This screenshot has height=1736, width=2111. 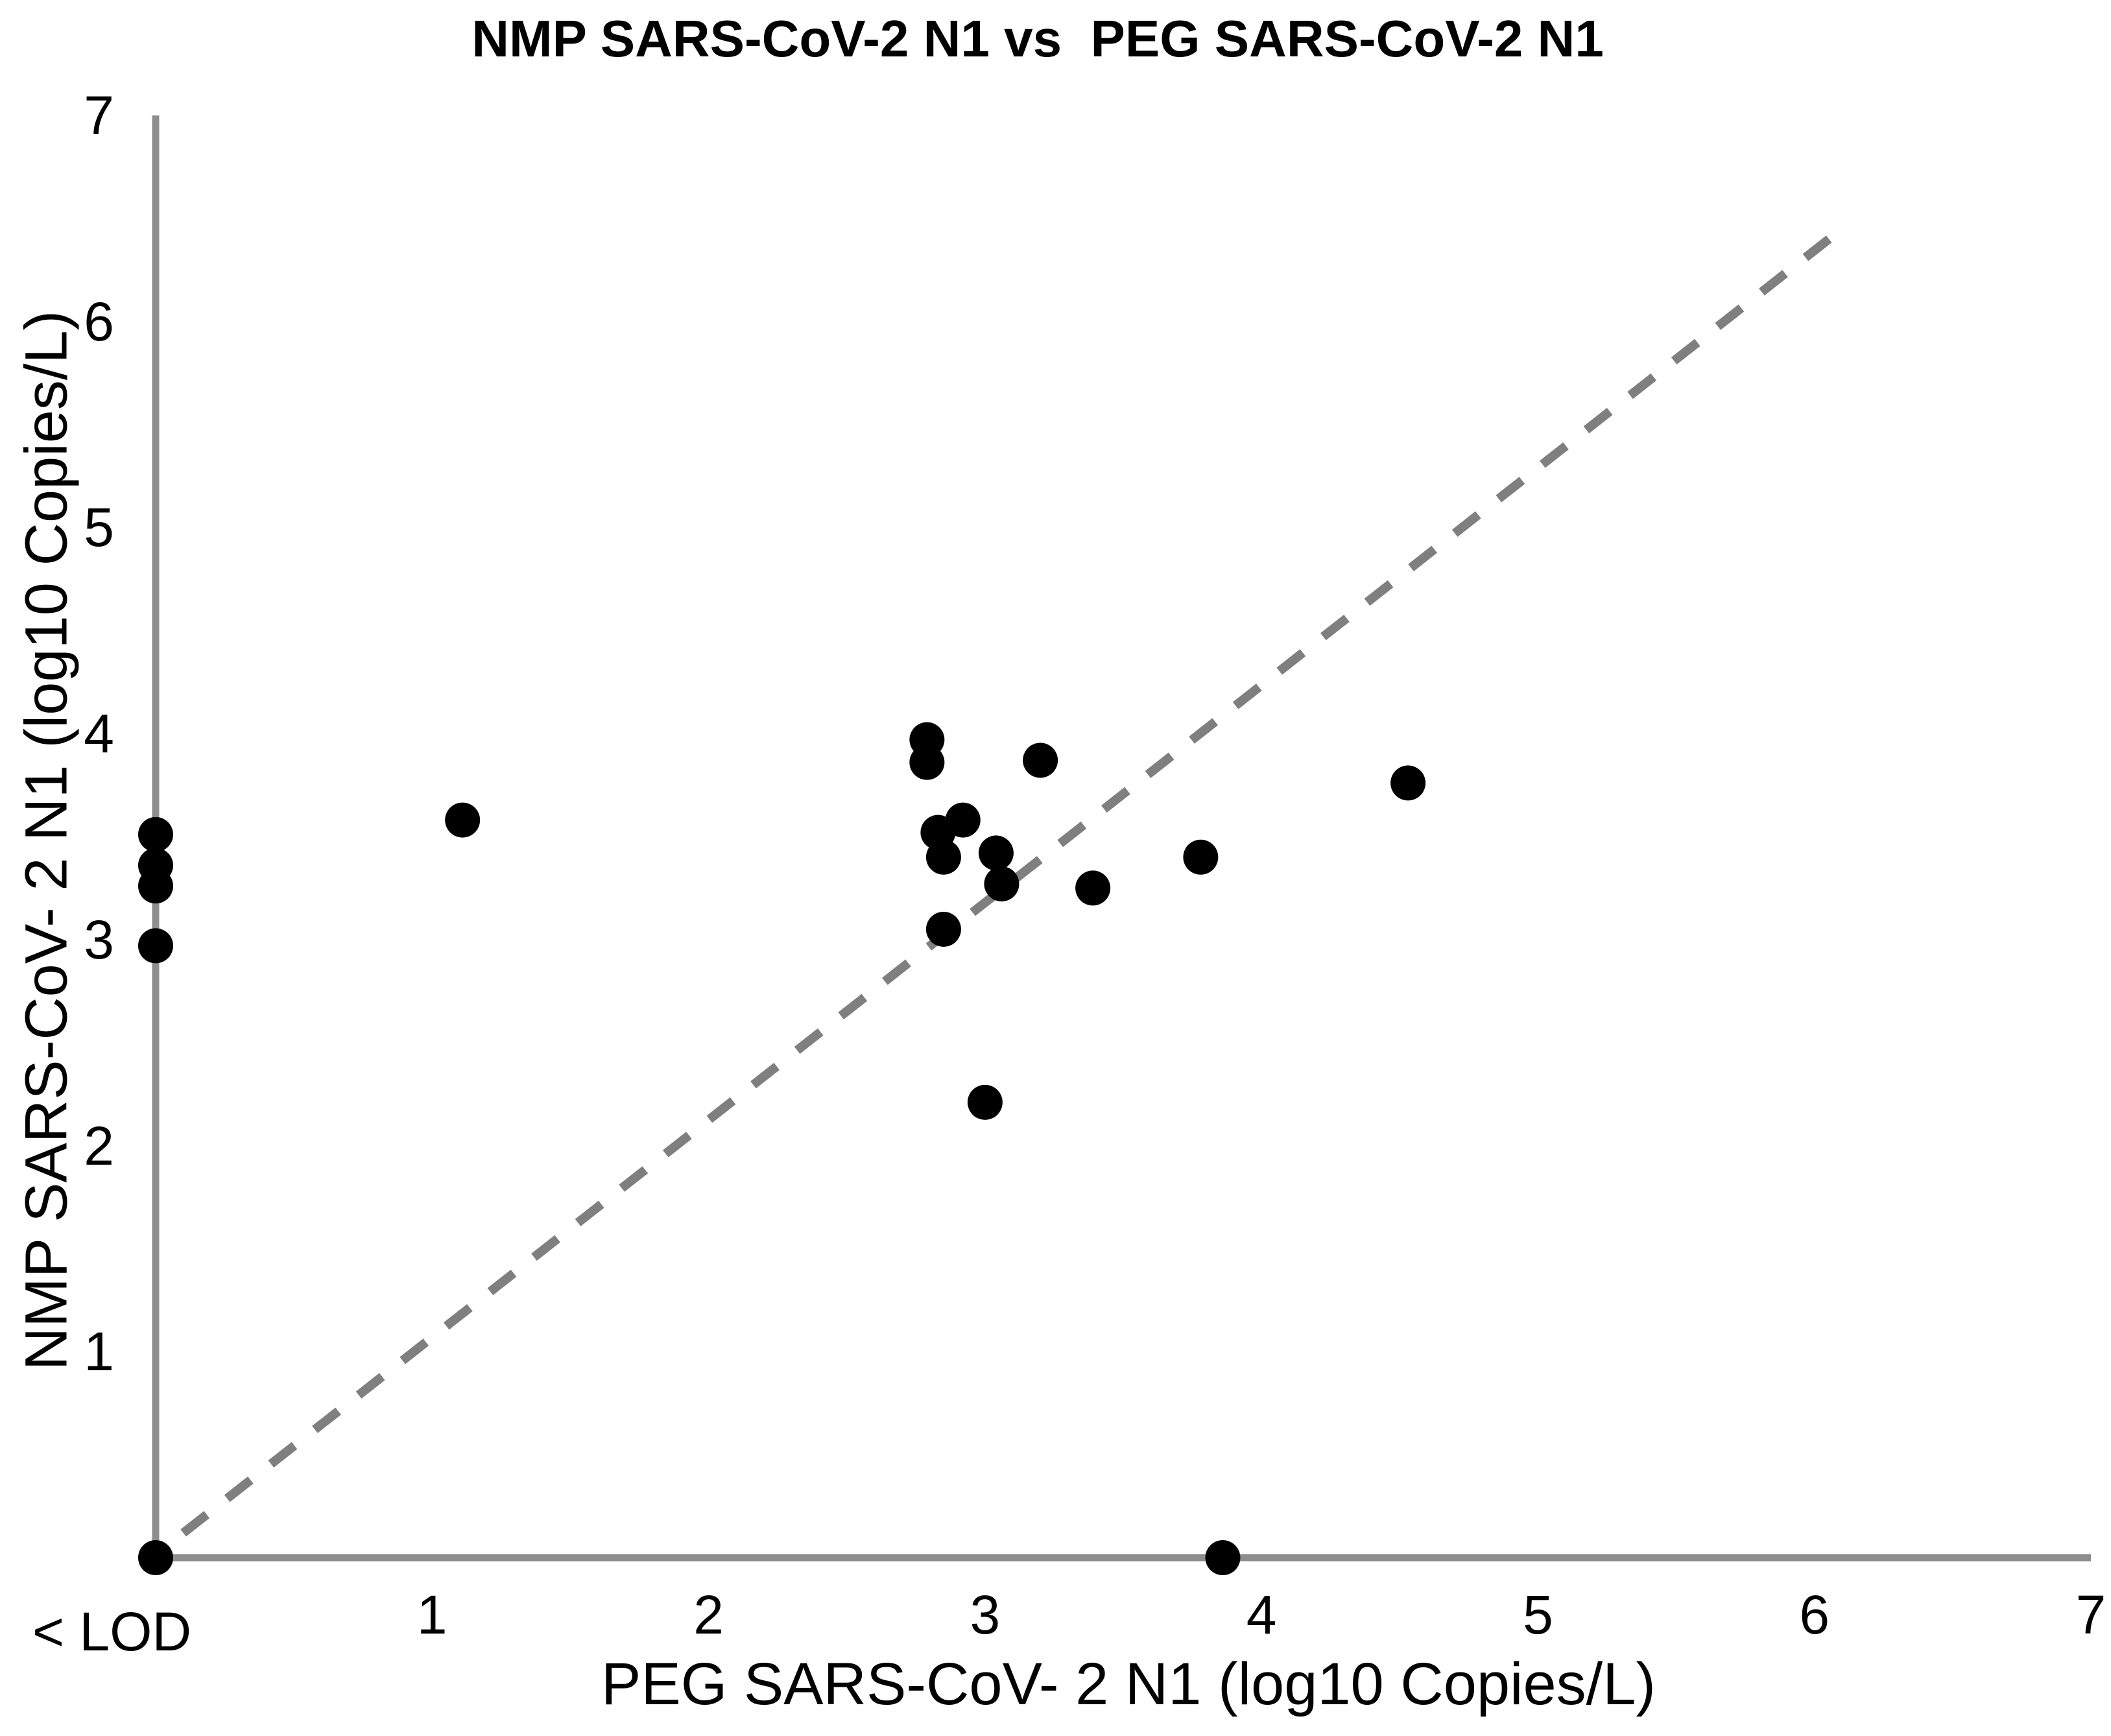 What do you see at coordinates (99, 734) in the screenshot?
I see `y-tick-label: 4` at bounding box center [99, 734].